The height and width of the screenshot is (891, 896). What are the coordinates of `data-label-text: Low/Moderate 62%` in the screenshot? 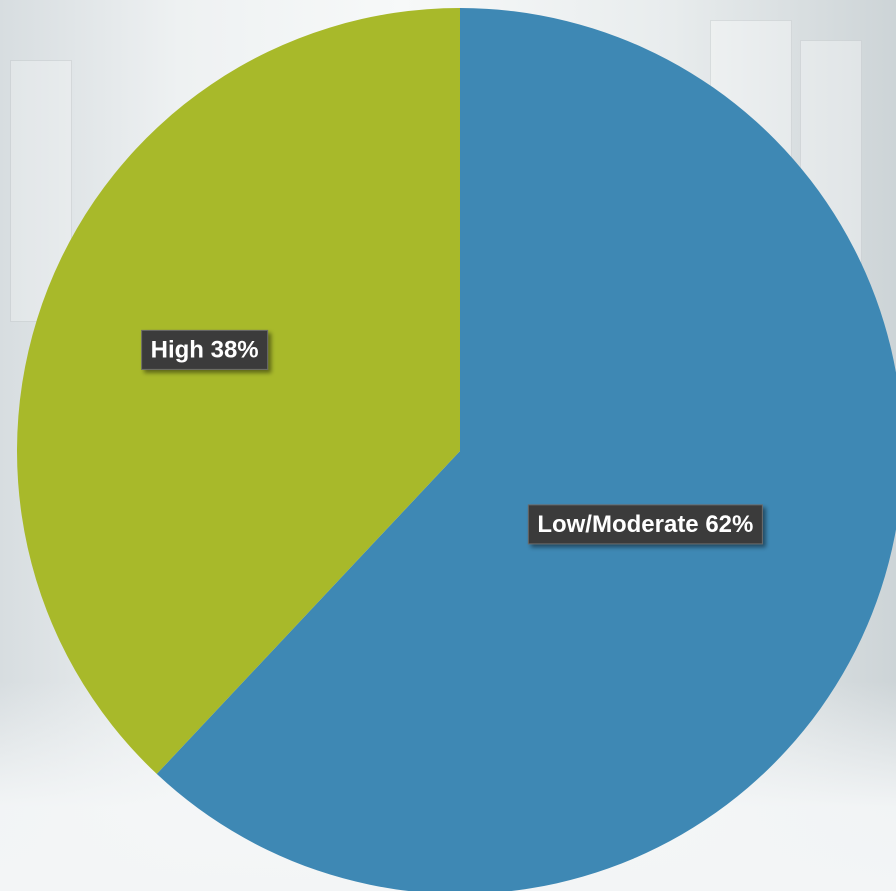 It's located at (645, 524).